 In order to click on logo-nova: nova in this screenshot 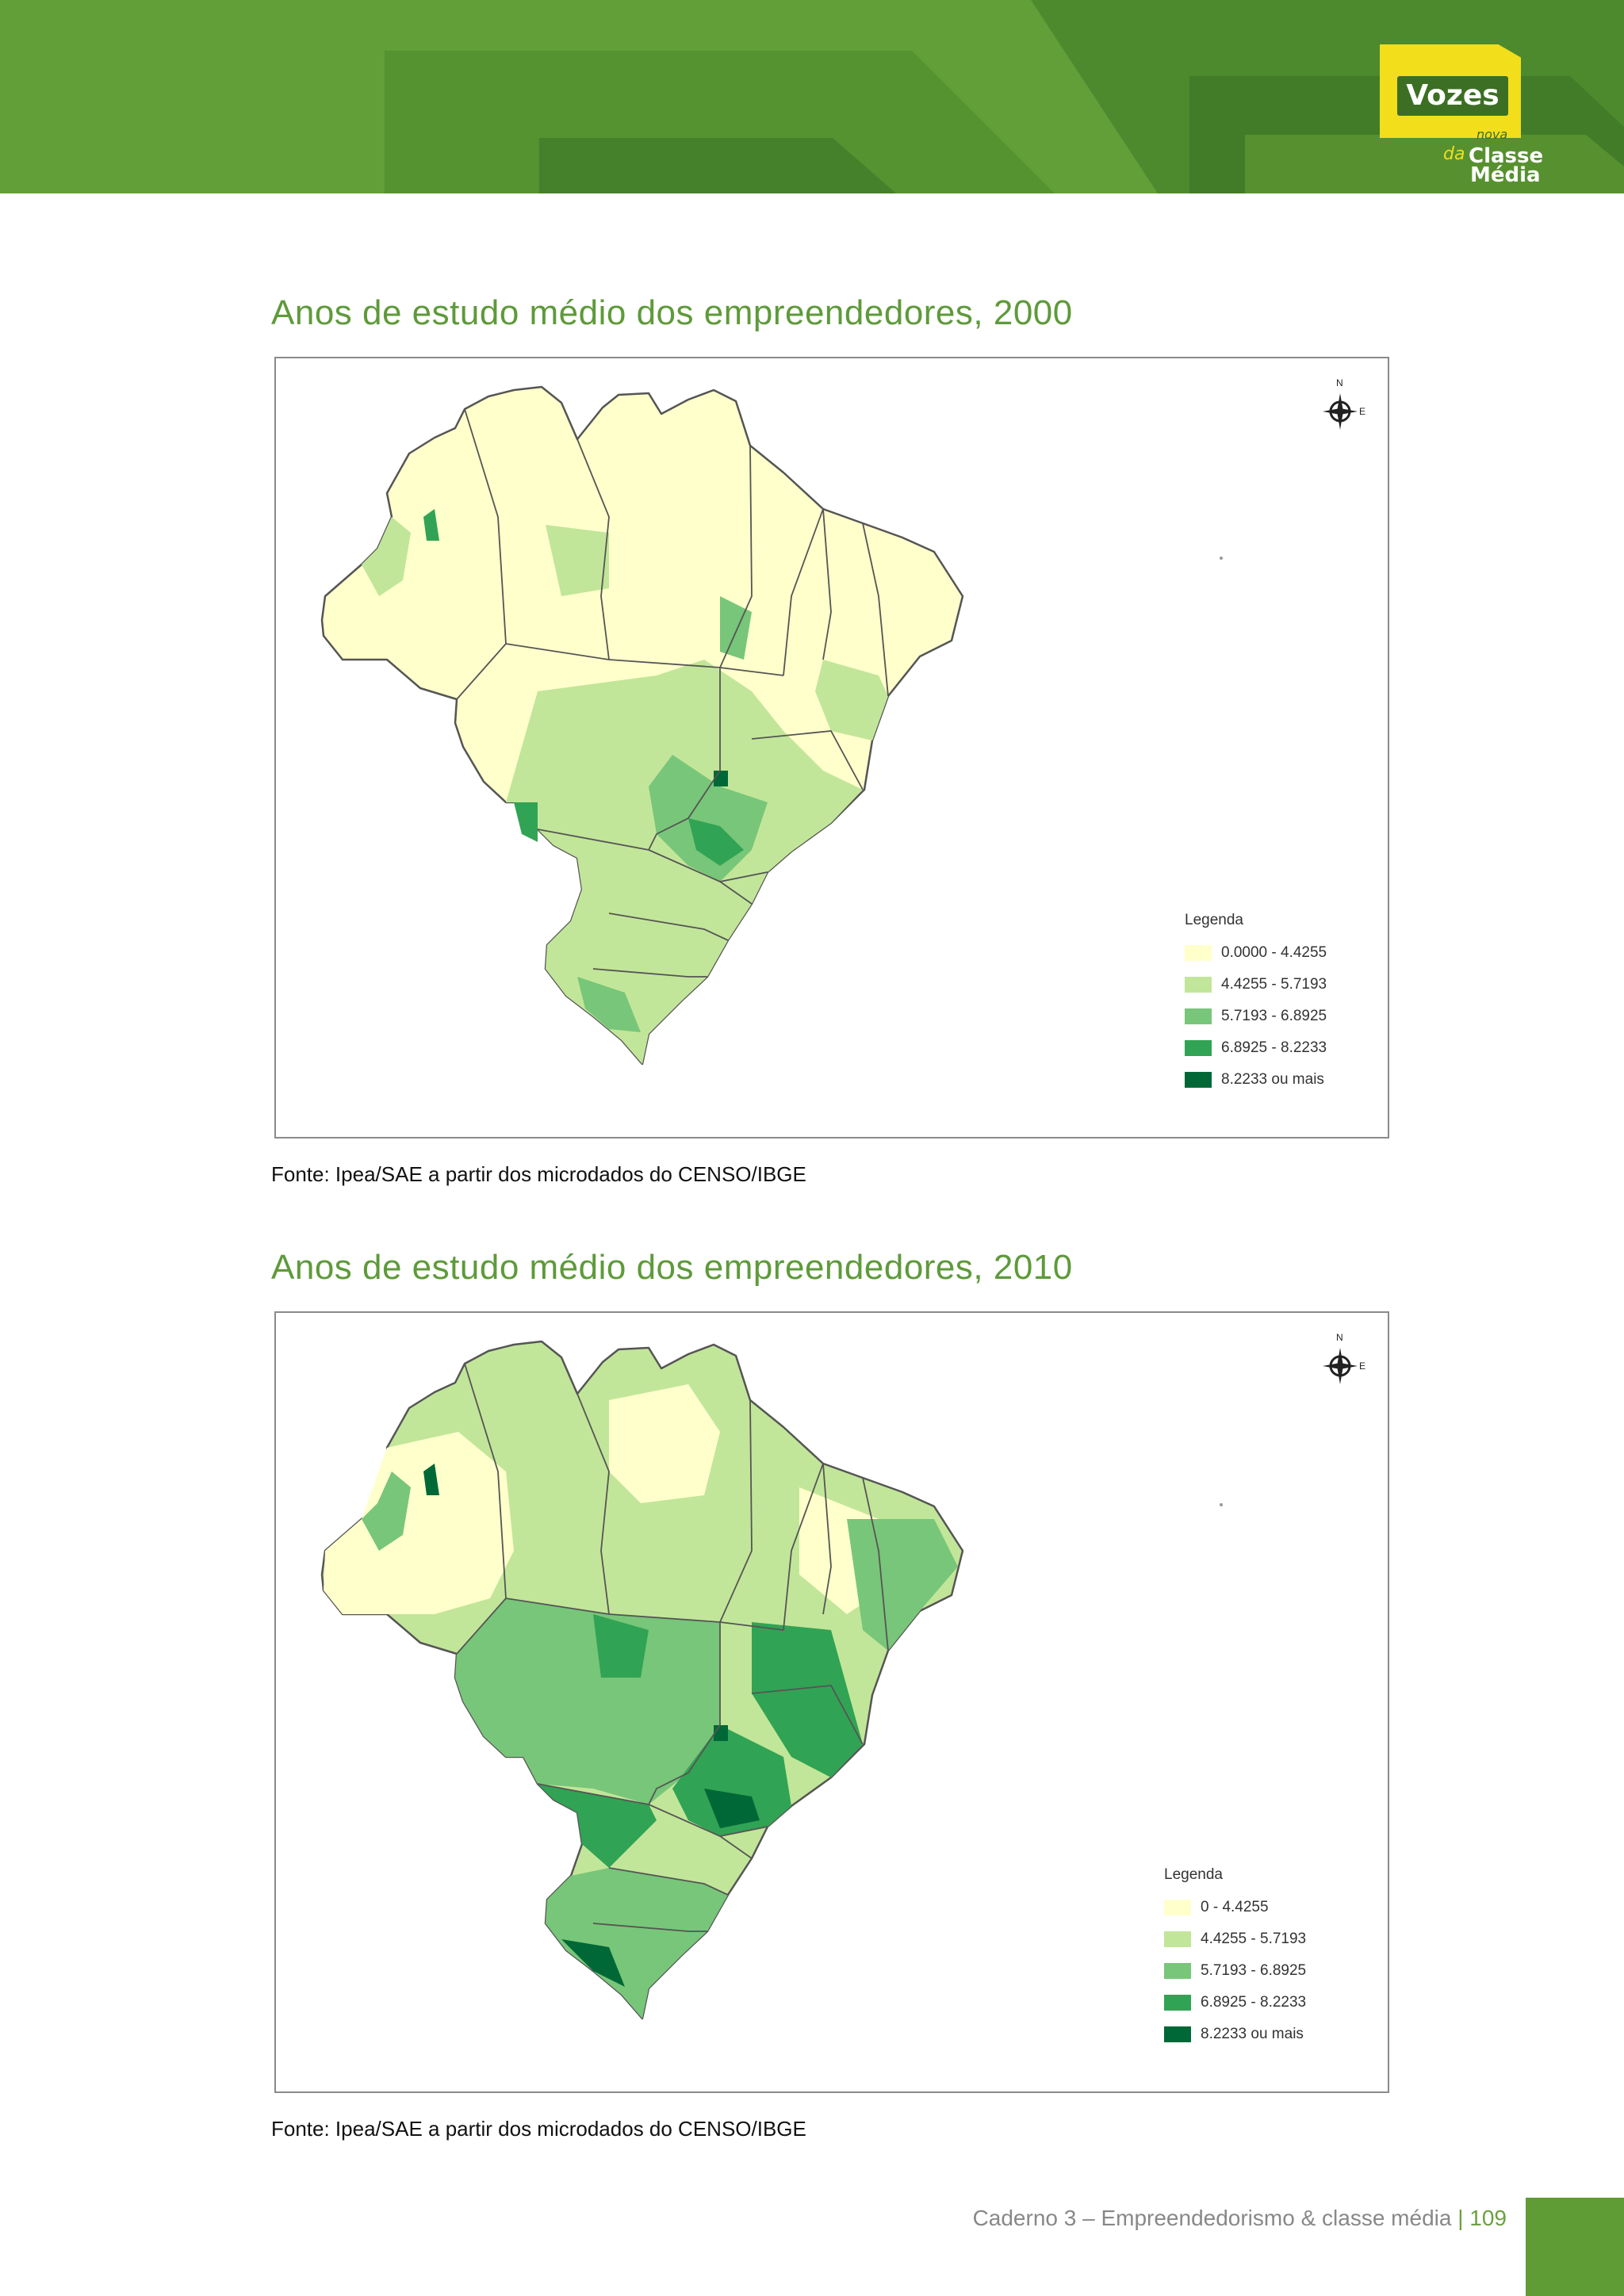, I will do `click(1492, 135)`.